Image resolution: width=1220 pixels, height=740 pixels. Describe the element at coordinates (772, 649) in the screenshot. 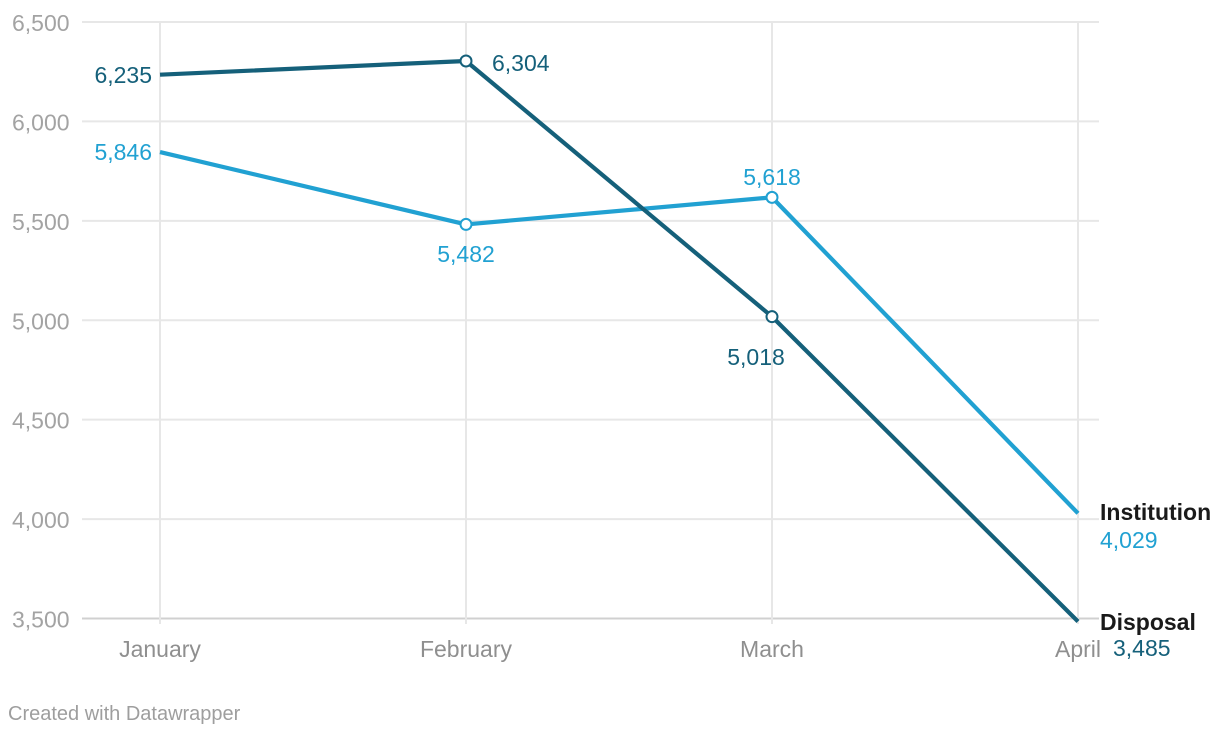

I see `x-axis-label-march: March` at that location.